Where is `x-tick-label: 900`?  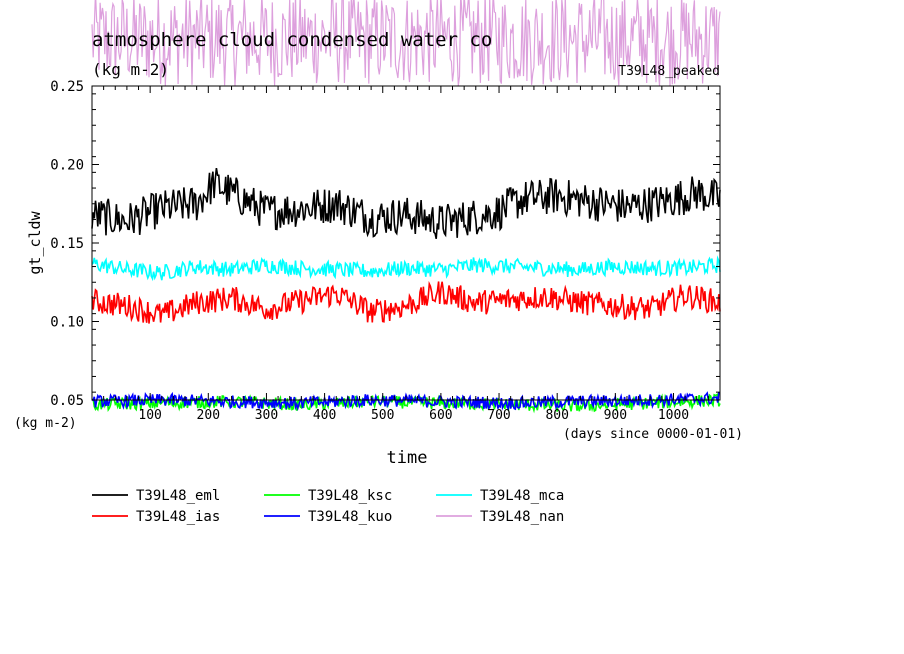
x-tick-label: 900 is located at coordinates (615, 415).